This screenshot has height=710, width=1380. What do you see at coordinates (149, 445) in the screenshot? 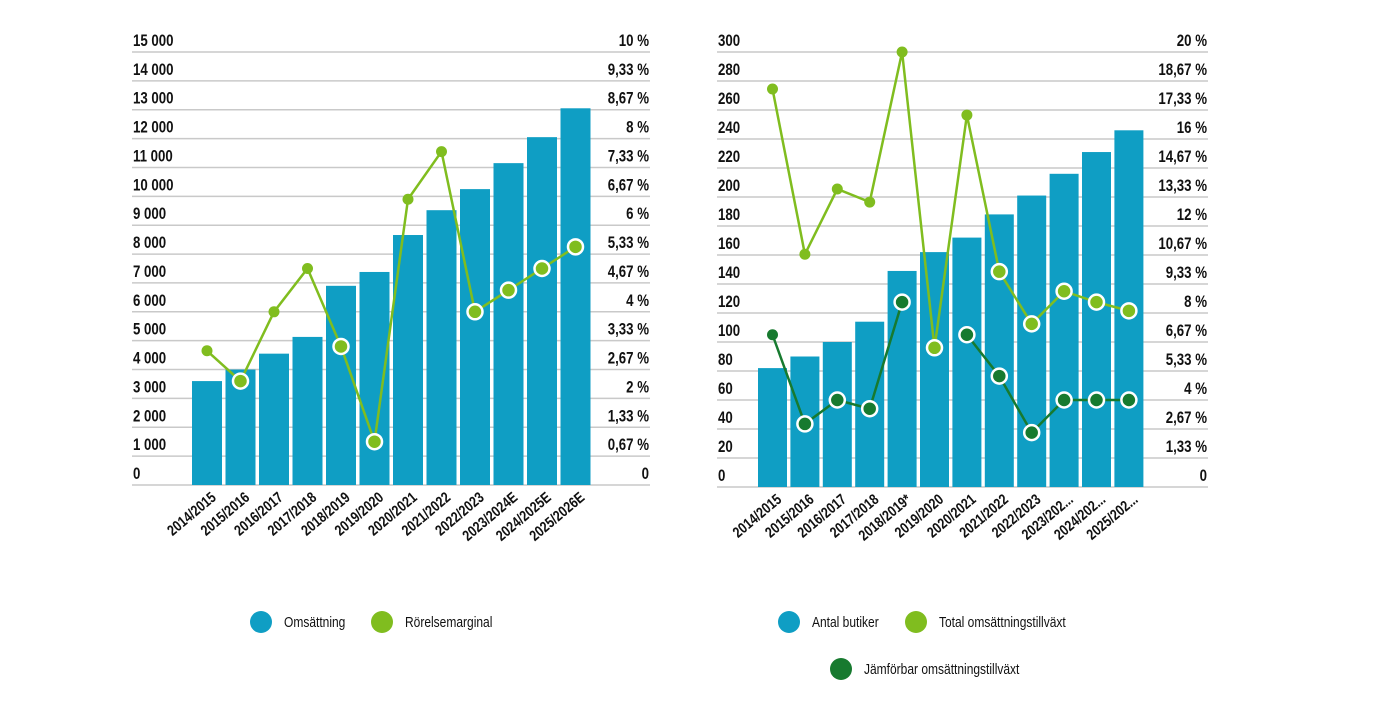
I see `left-axis-tick-label: 1 000` at bounding box center [149, 445].